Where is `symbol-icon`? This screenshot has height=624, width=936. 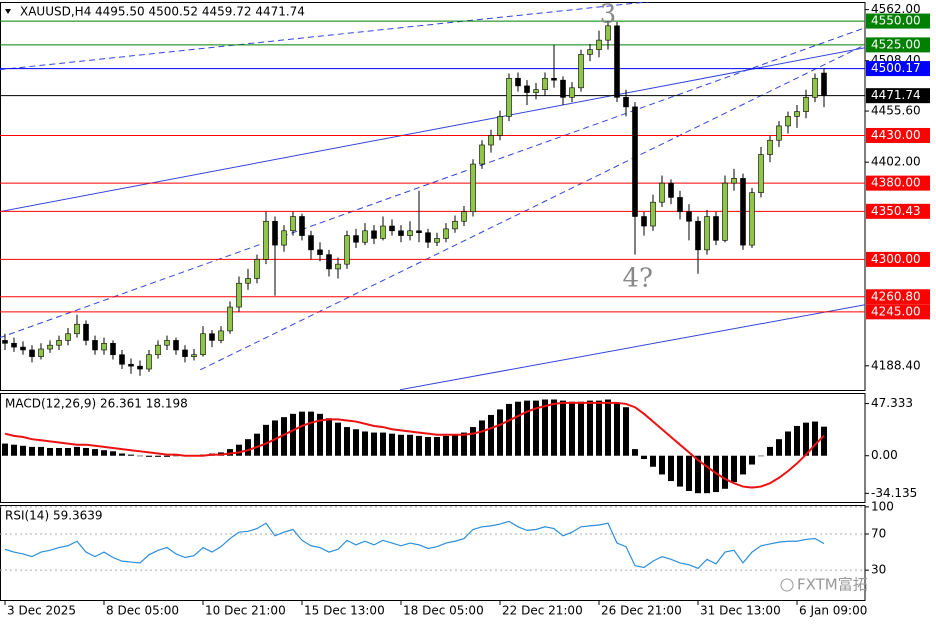
symbol-icon is located at coordinates (8, 11).